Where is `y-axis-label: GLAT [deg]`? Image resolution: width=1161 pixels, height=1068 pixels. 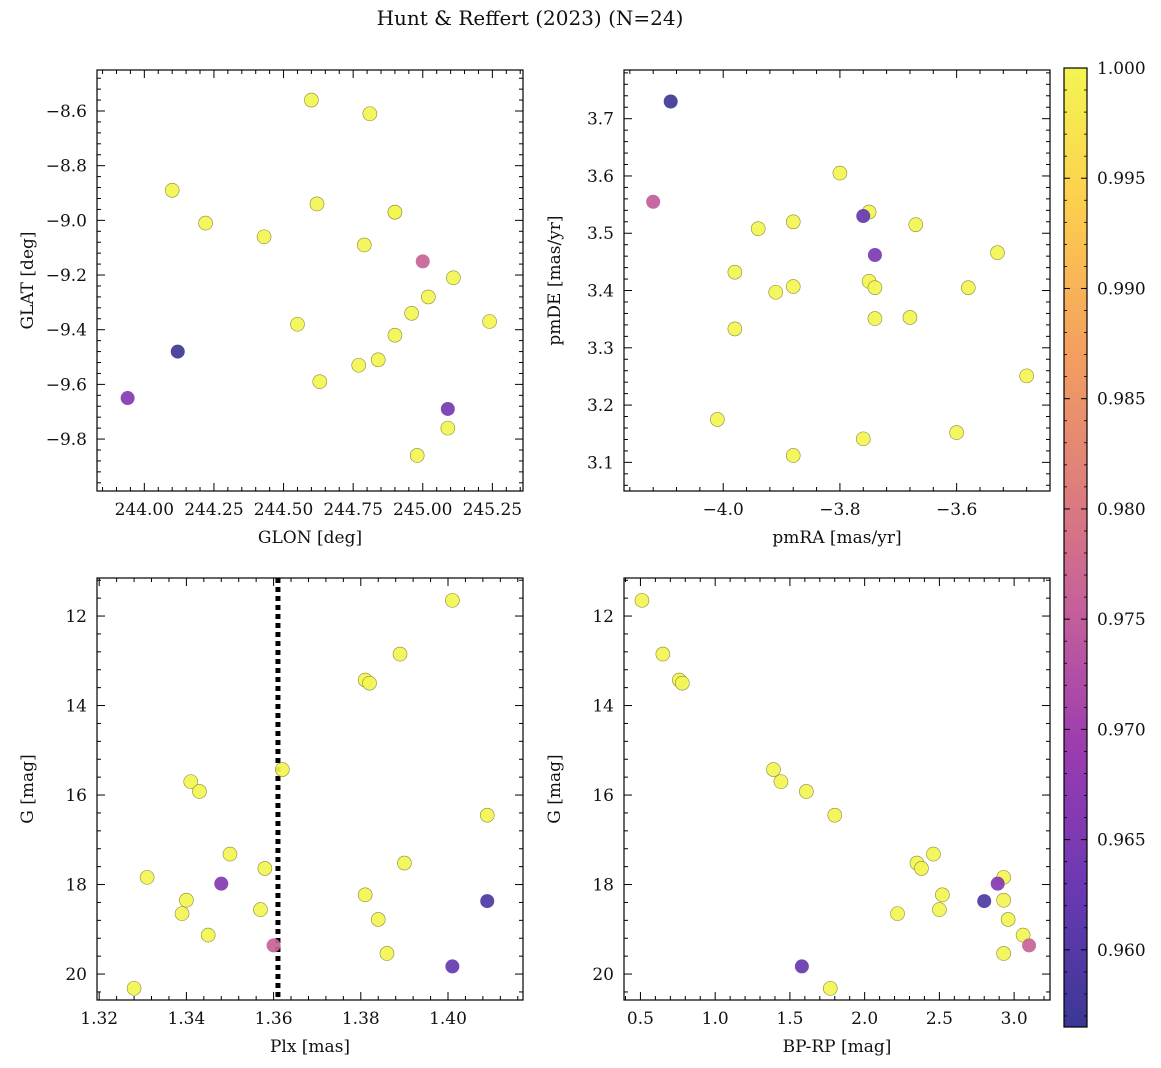 y-axis-label: GLAT [deg] is located at coordinates (28, 280).